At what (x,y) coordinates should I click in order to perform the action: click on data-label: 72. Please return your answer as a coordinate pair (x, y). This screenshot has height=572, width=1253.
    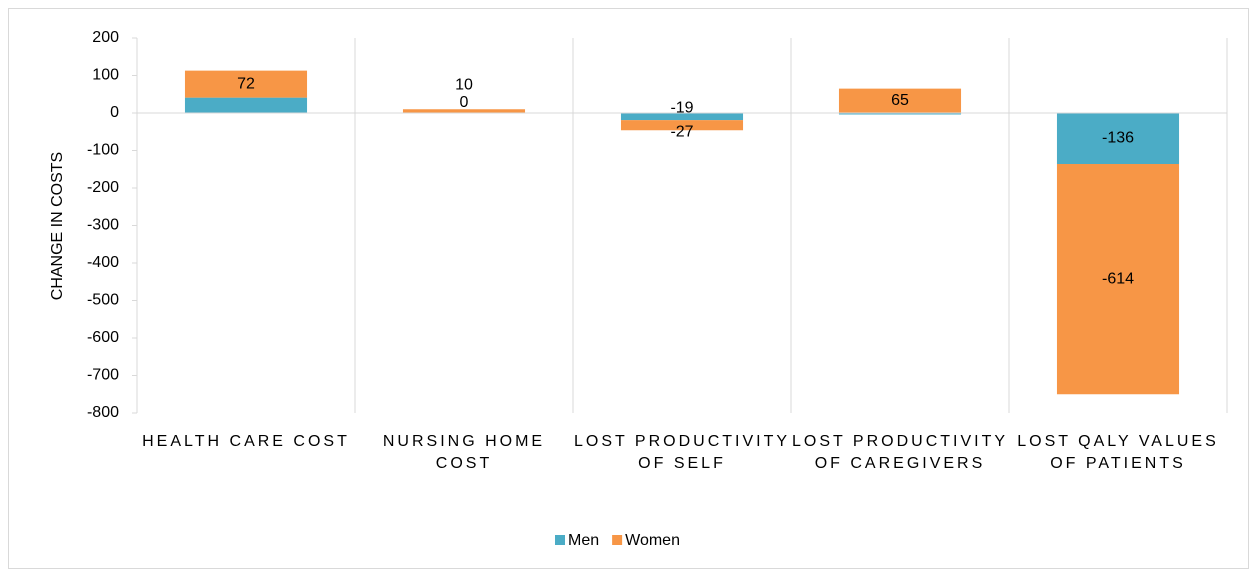
    Looking at the image, I should click on (246, 83).